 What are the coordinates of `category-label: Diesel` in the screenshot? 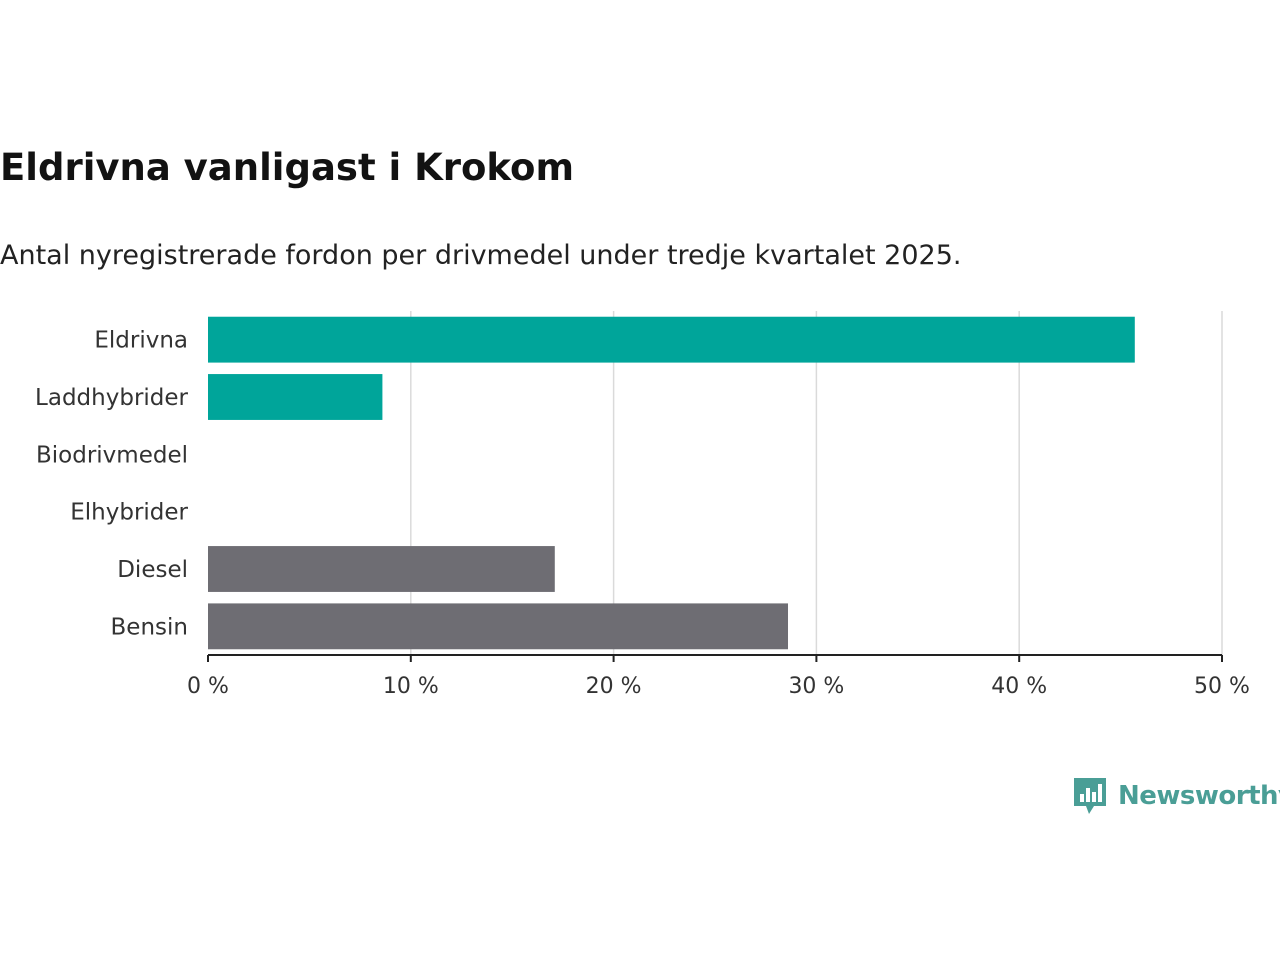 It's located at (152, 570).